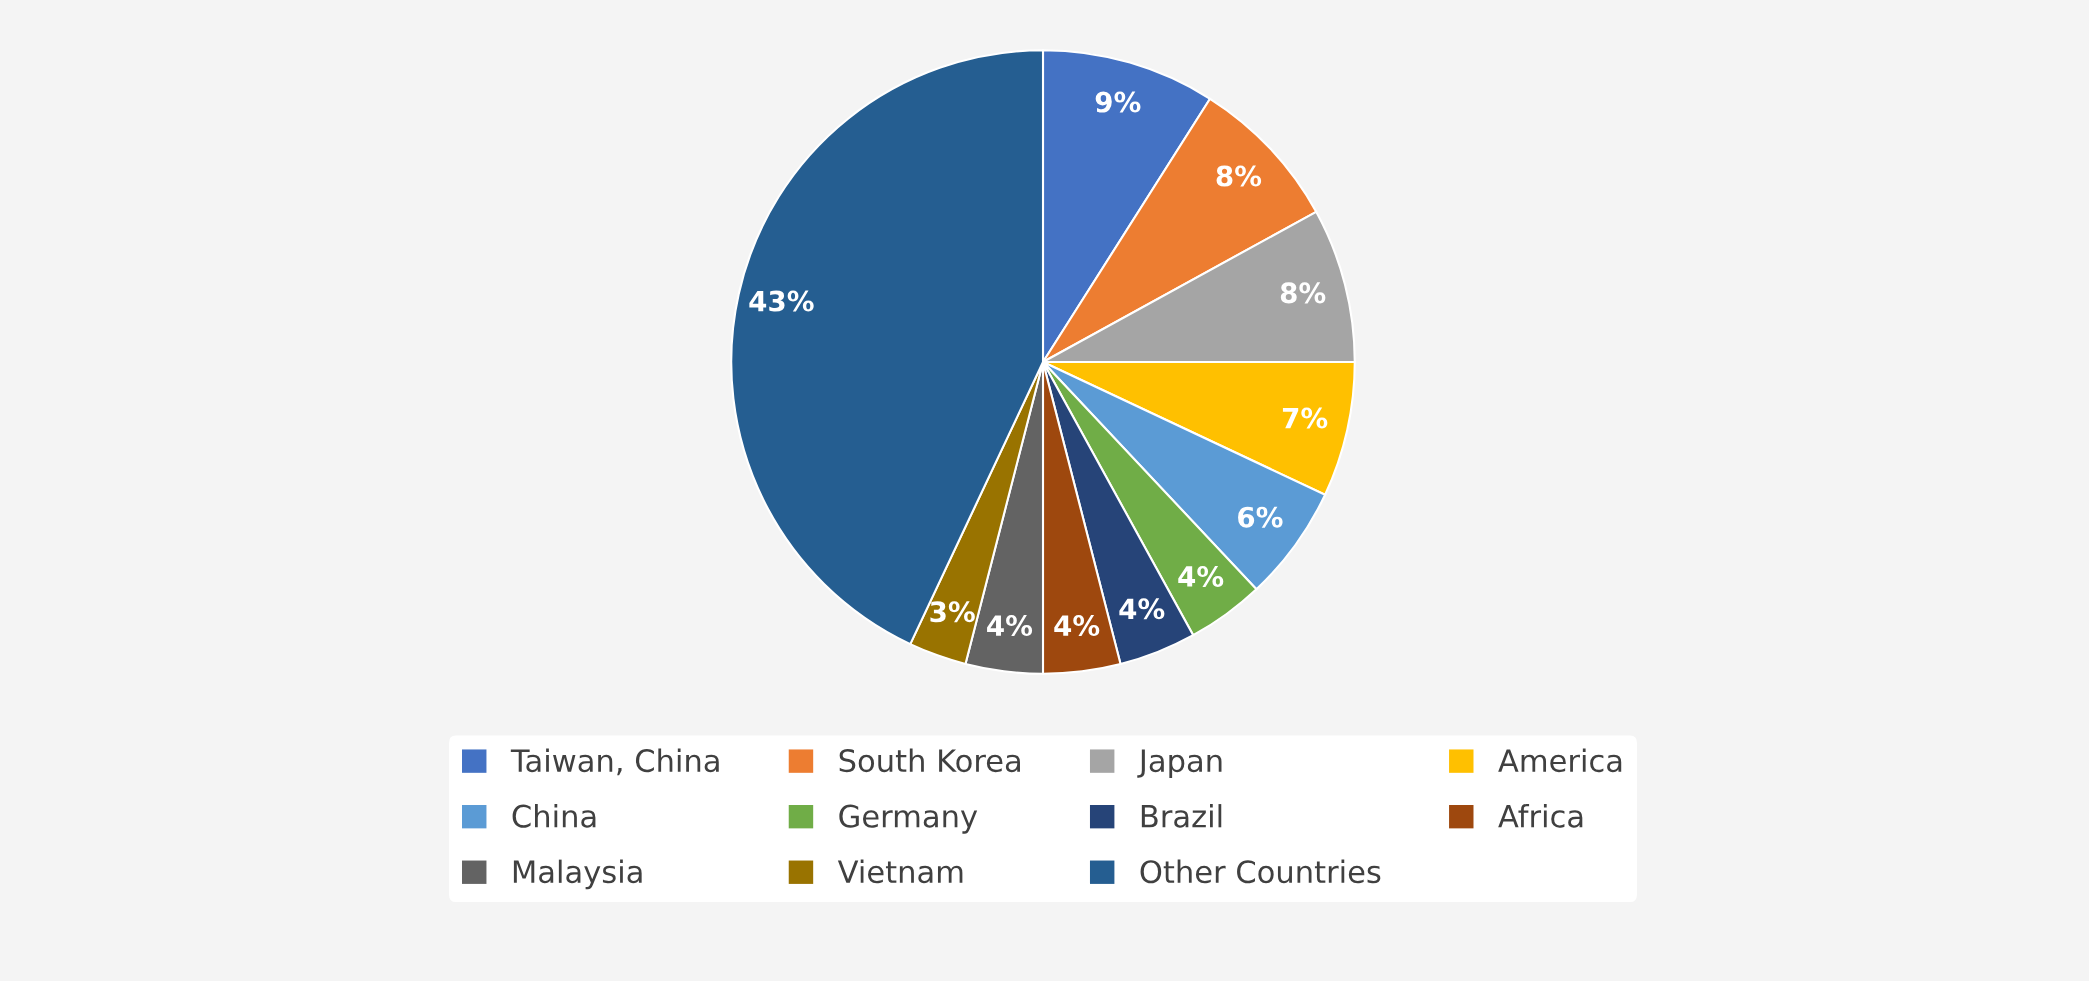 Image resolution: width=2089 pixels, height=981 pixels. Describe the element at coordinates (900, 871) in the screenshot. I see `legend-label: Vietnam` at that location.